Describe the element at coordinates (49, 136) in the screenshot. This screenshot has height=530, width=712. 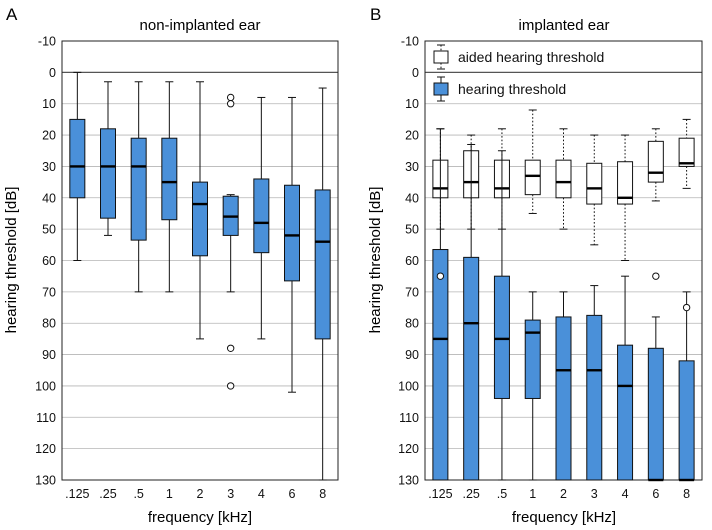
I see `panel-a-y-tick-label: 20` at that location.